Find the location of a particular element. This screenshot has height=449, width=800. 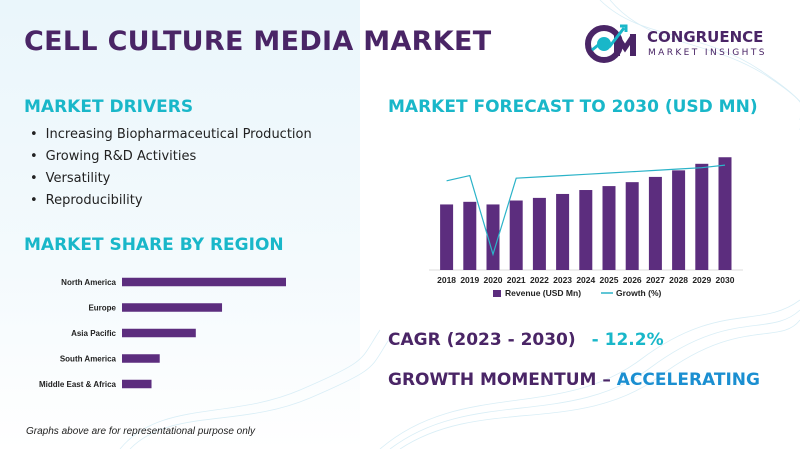

year-tick-label: 2019 is located at coordinates (469, 280).